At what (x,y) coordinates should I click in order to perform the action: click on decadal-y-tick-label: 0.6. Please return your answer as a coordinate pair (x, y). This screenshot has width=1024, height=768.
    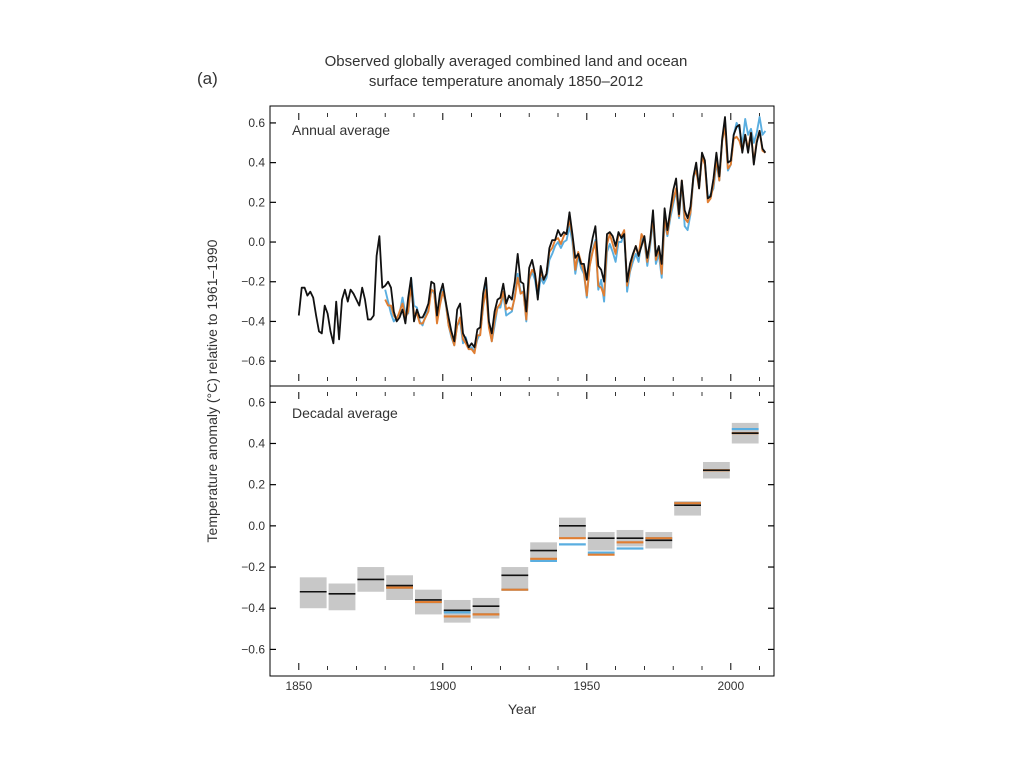
    Looking at the image, I should click on (256, 402).